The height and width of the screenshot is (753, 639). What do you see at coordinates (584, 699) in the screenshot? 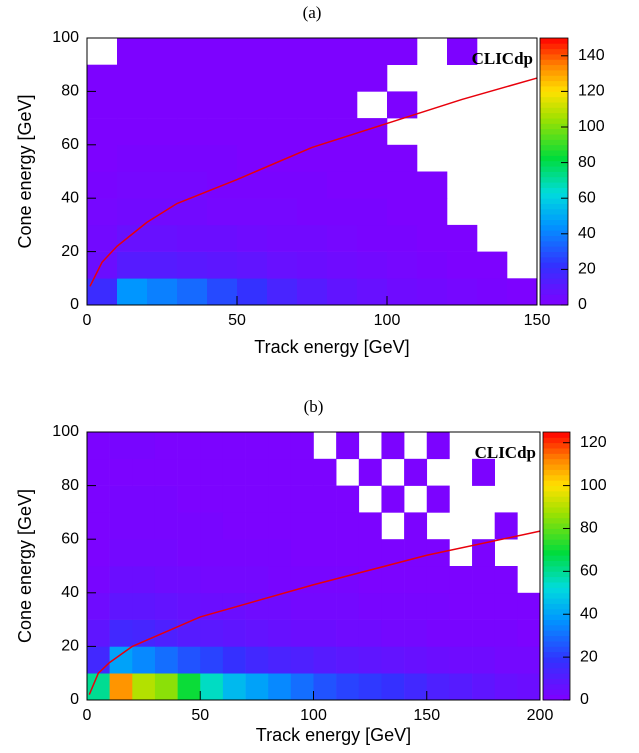
I see `colorbar-tick-label: 0` at bounding box center [584, 699].